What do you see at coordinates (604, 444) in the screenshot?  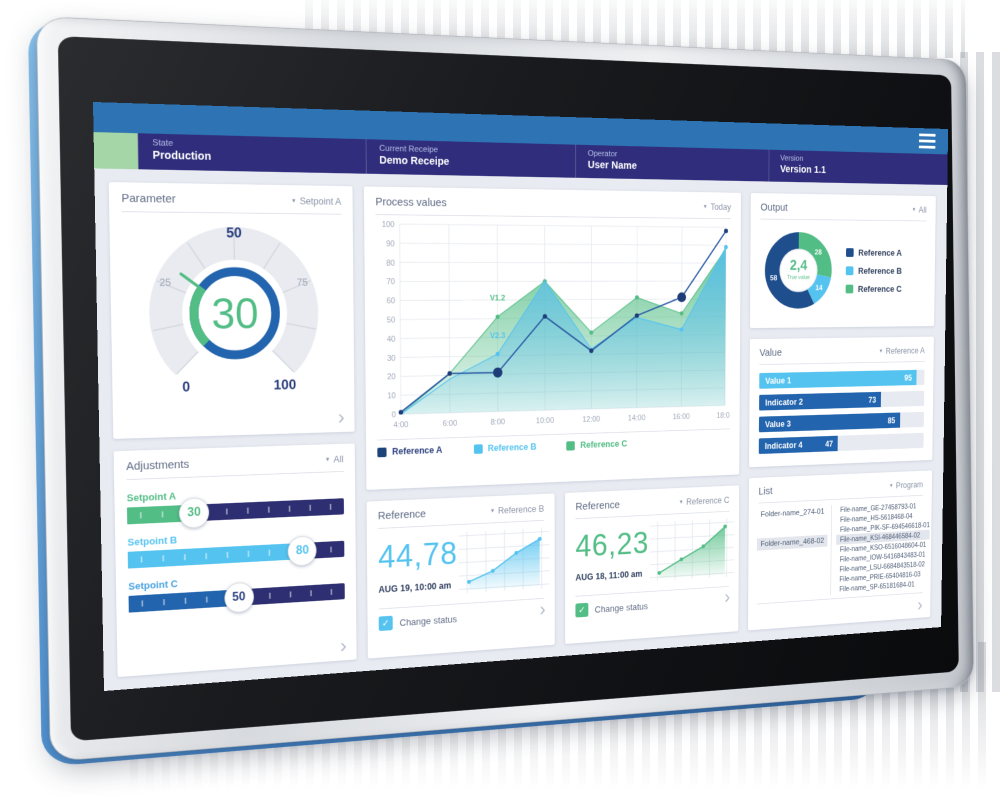 I see `legend-label: Reference C` at bounding box center [604, 444].